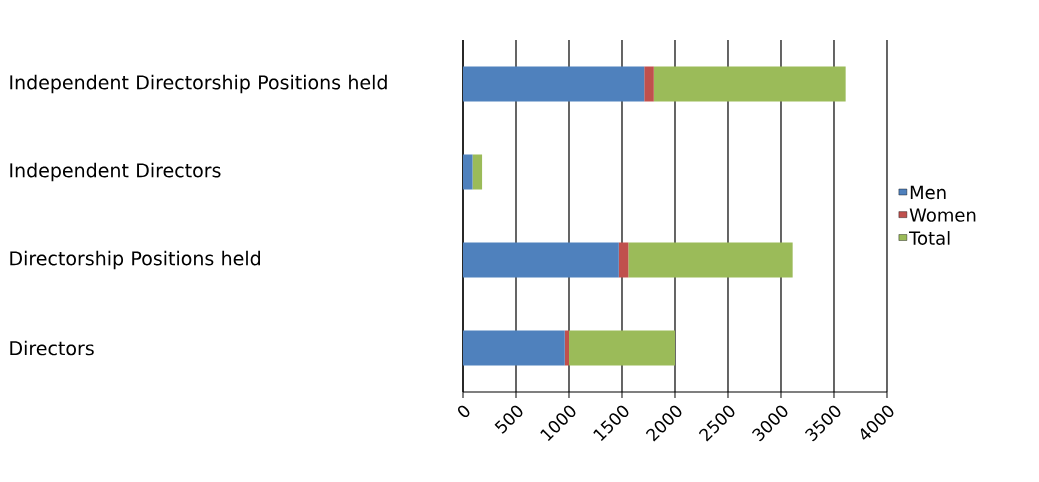 Image resolution: width=1039 pixels, height=482 pixels. Describe the element at coordinates (115, 172) in the screenshot. I see `y-tick-label: Independent Directors` at that location.